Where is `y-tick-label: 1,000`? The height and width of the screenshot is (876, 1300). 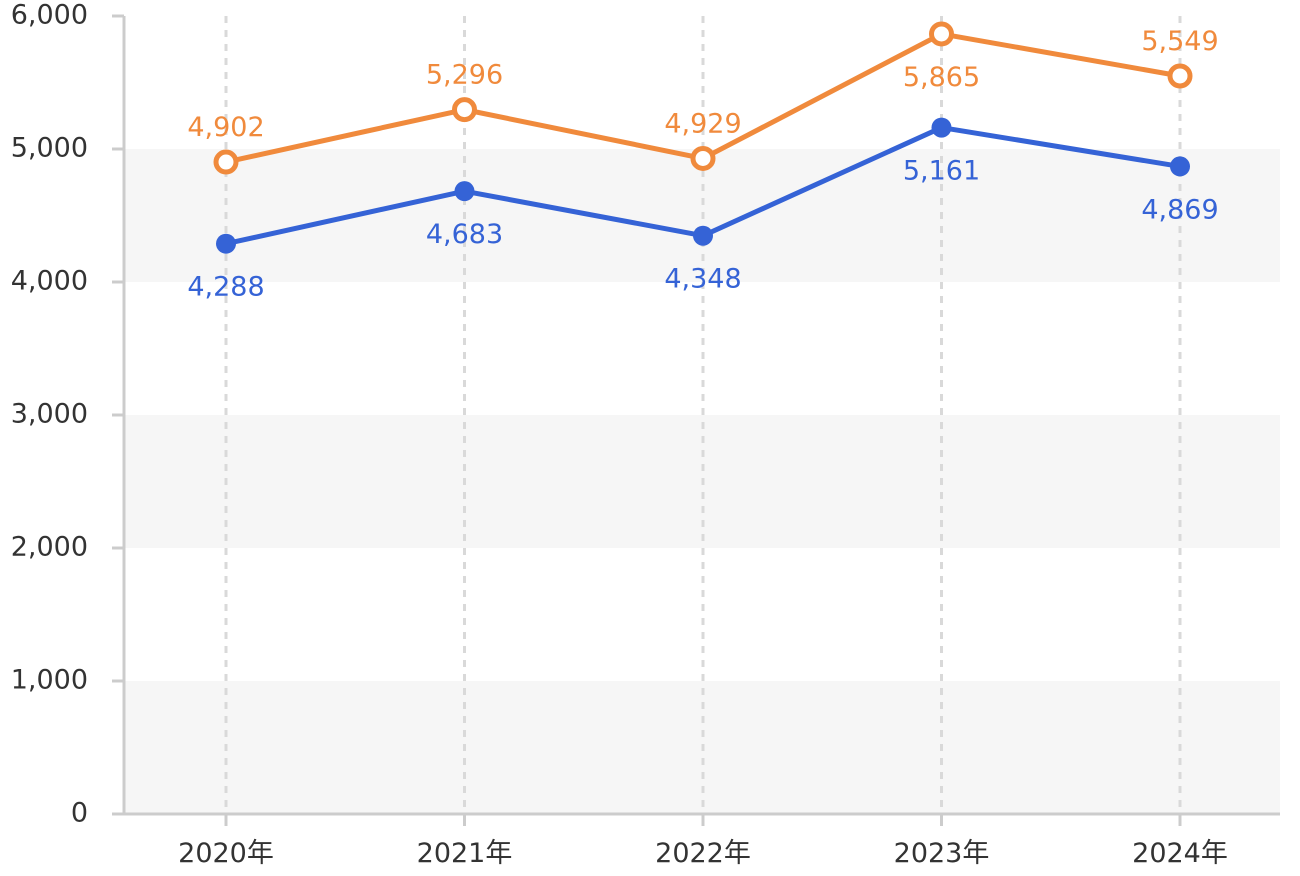
y-tick-label: 1,000 is located at coordinates (49, 680).